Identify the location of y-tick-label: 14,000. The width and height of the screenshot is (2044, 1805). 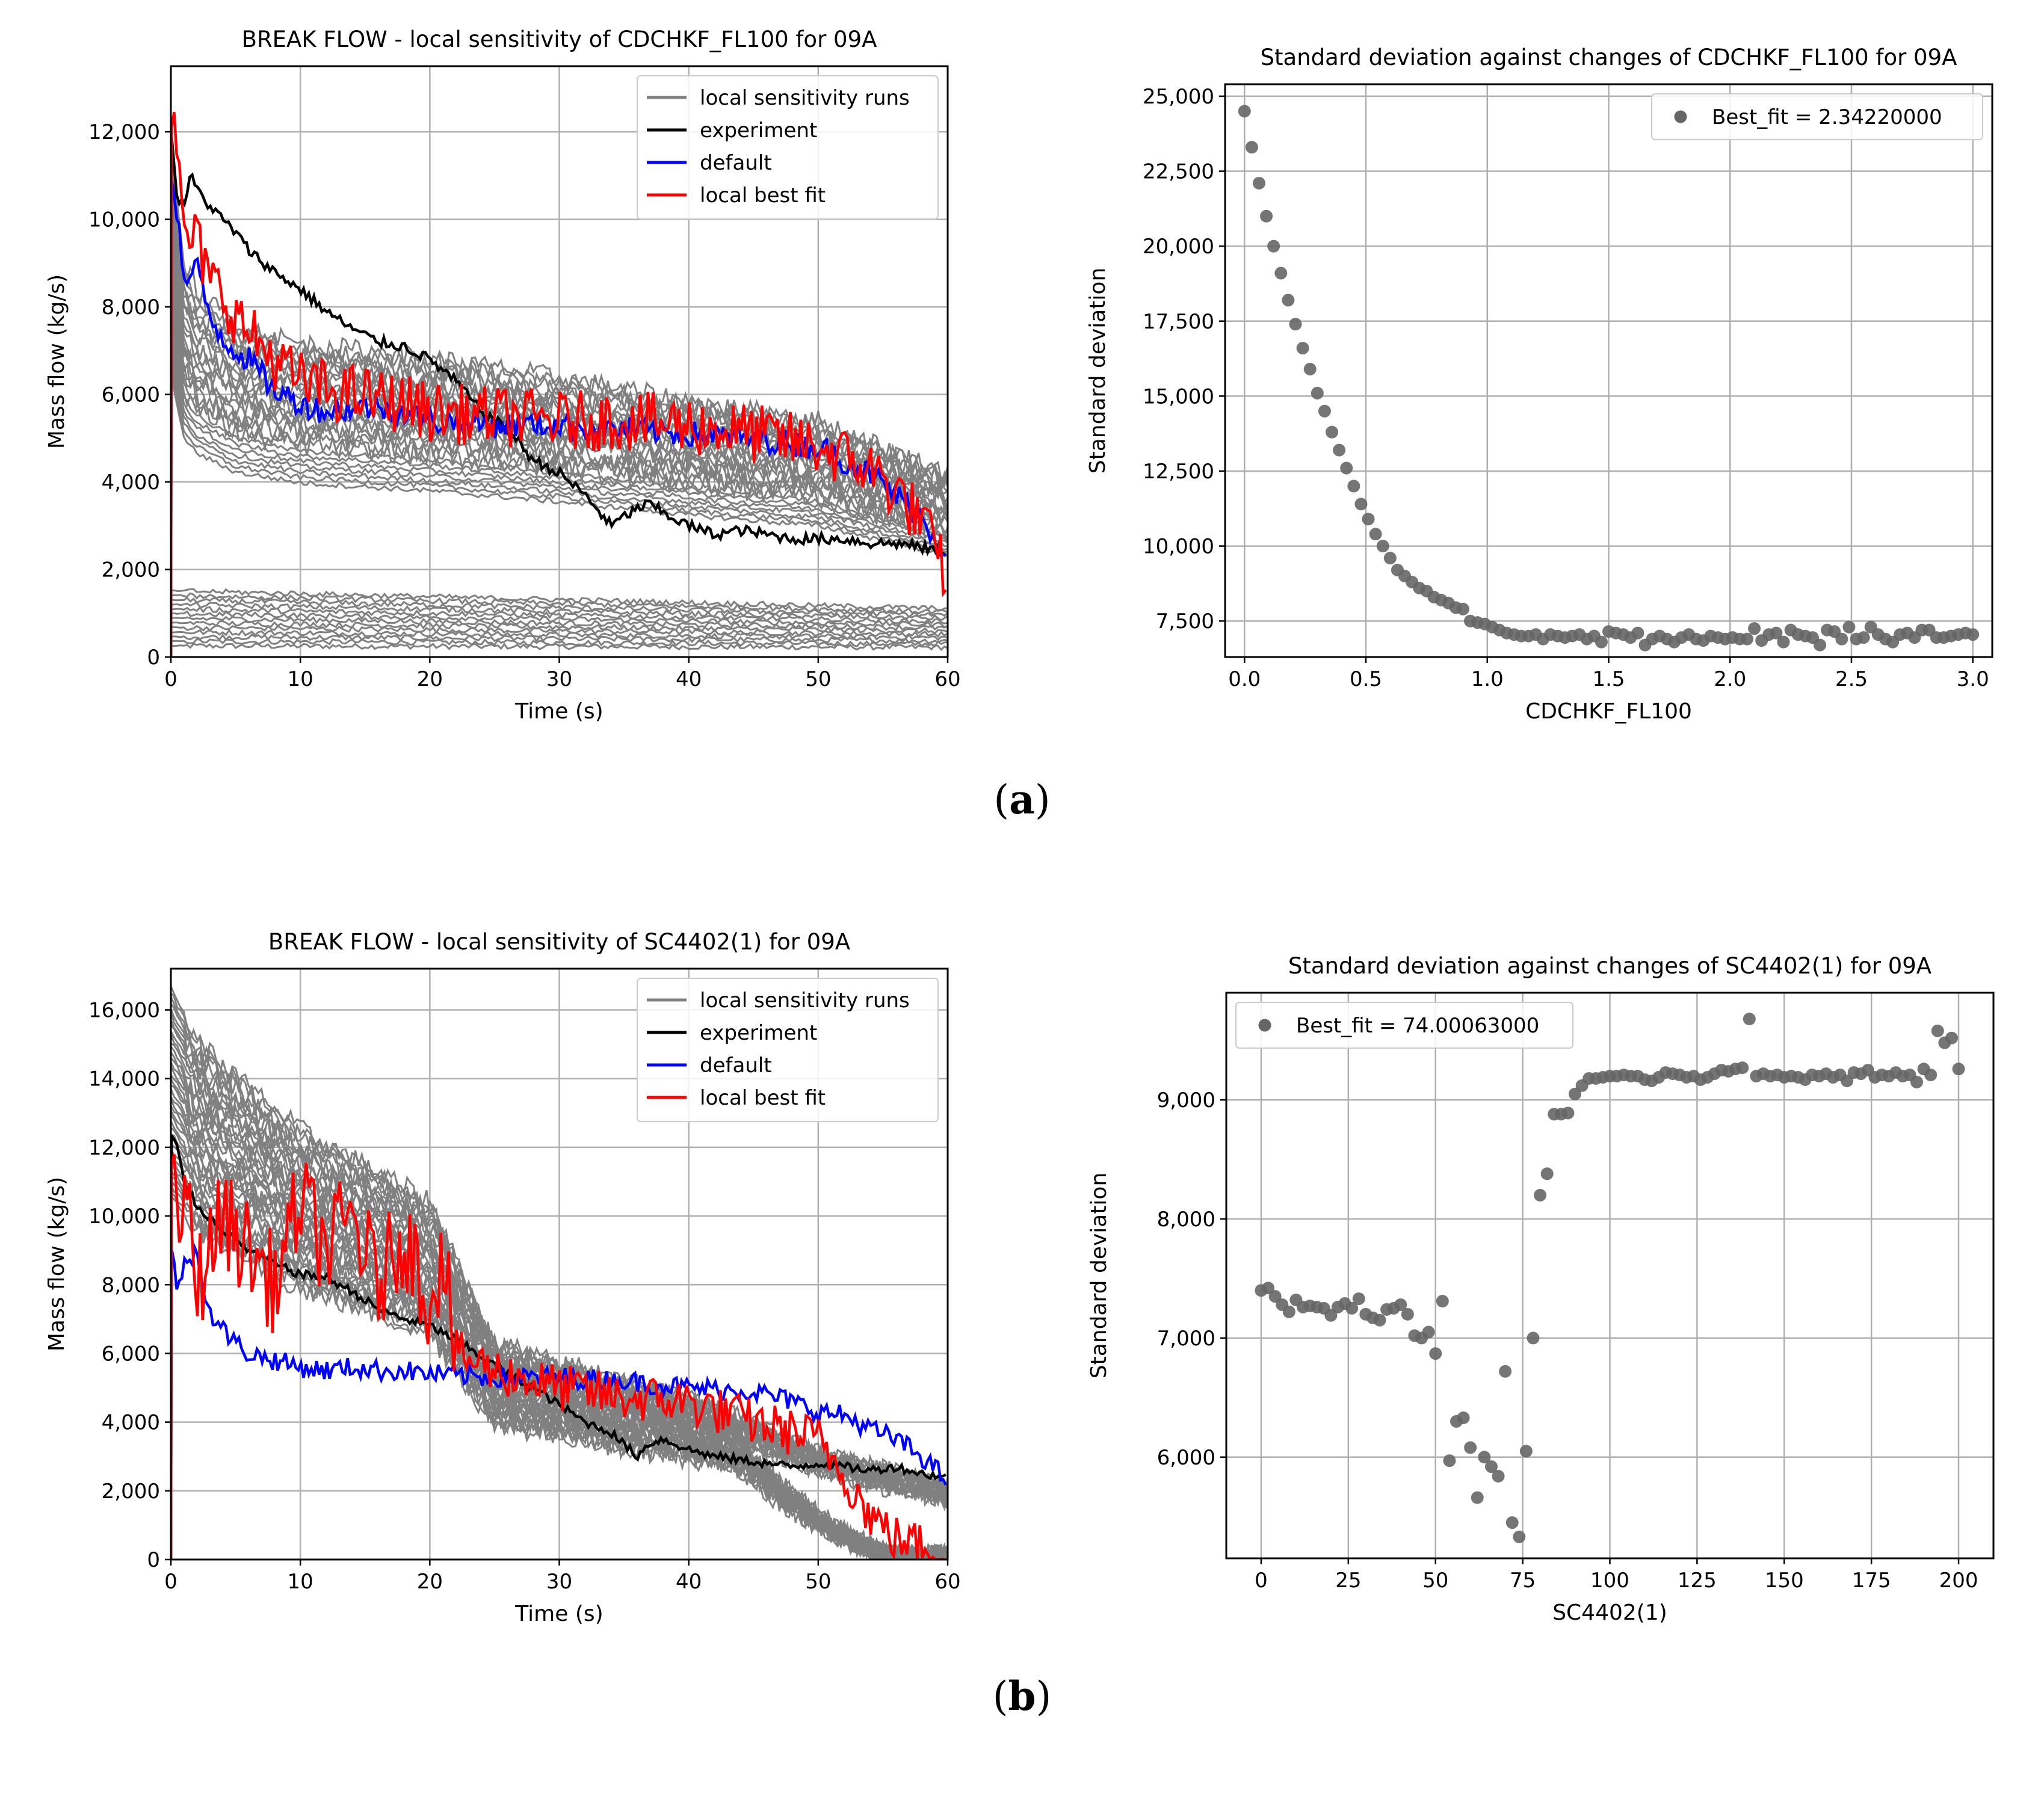
(124, 1079).